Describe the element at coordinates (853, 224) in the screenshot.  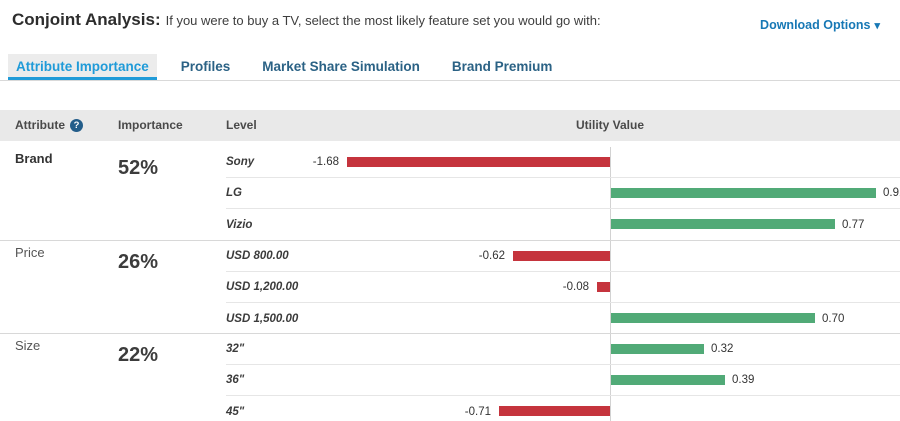
I see `utility-value-label: 0.77` at that location.